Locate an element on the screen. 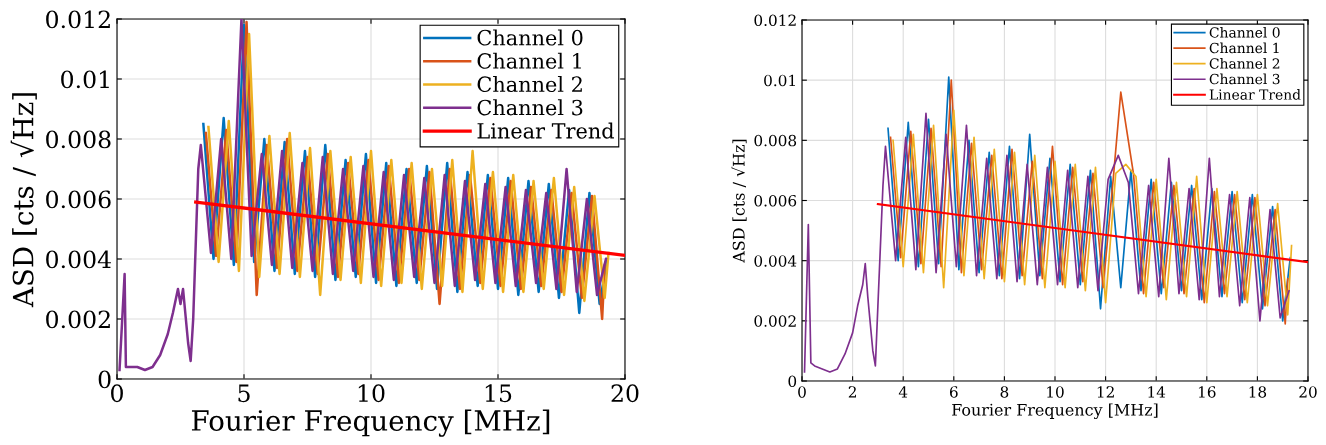  x-tick-label: 15 is located at coordinates (498, 393).